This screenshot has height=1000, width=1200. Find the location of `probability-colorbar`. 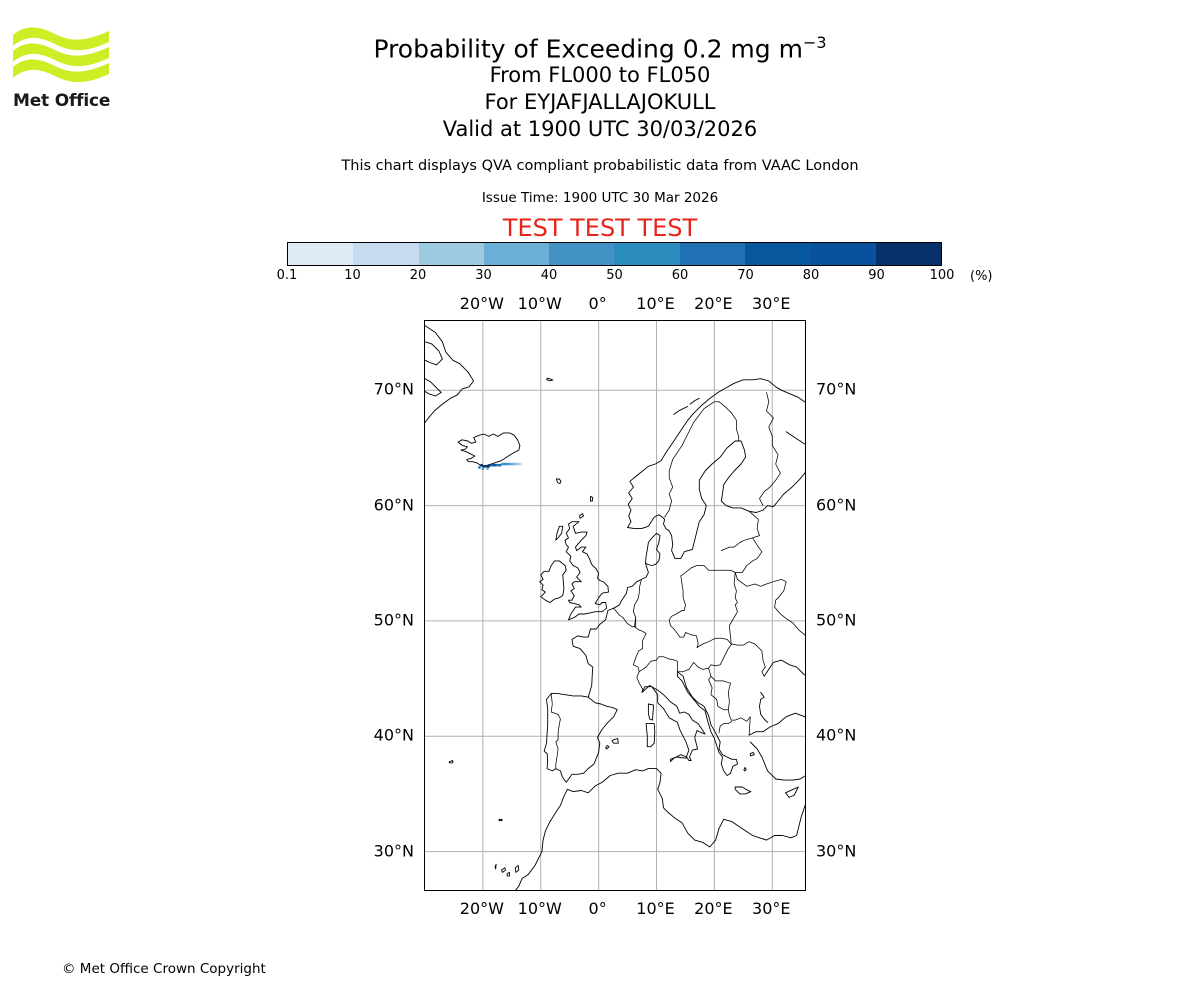

probability-colorbar is located at coordinates (614, 254).